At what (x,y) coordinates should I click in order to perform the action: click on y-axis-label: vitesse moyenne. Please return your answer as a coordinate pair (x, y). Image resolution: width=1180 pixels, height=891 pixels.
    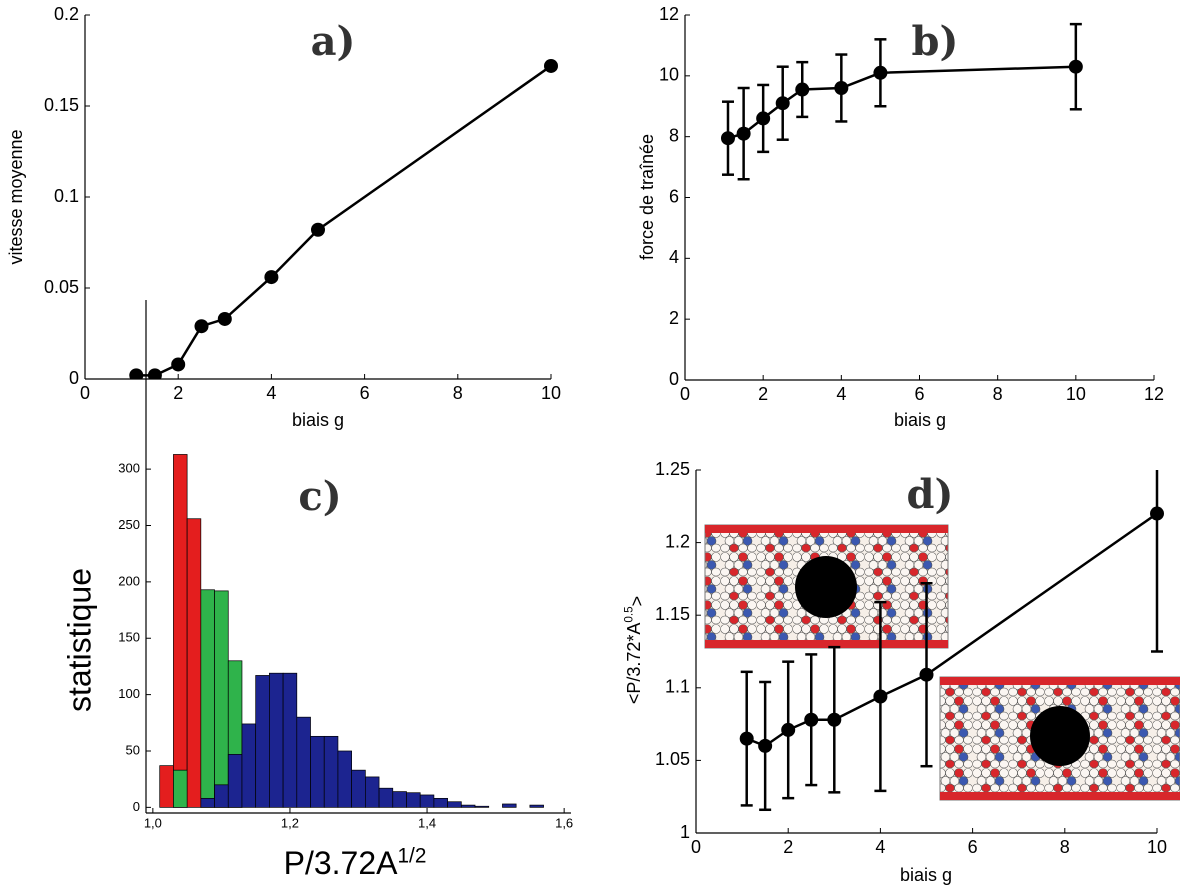
    Looking at the image, I should click on (16, 196).